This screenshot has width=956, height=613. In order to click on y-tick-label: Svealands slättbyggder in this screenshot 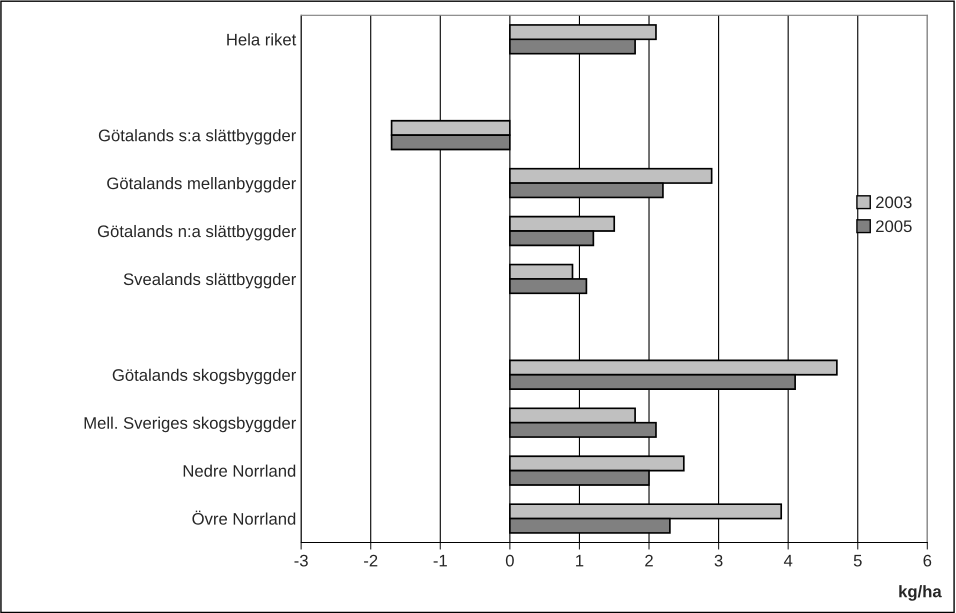, I will do `click(210, 280)`.